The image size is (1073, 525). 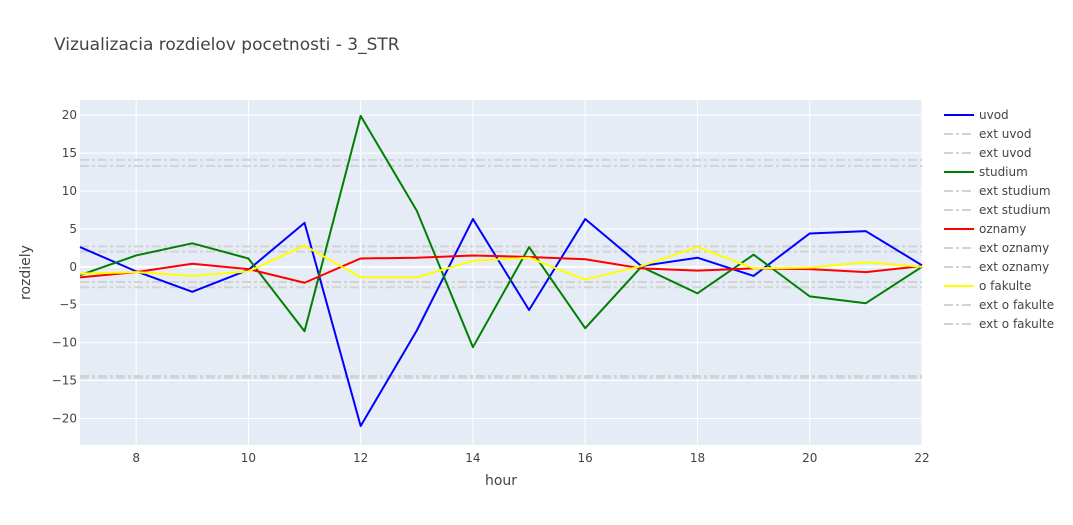 I want to click on x-axis-title: hour, so click(x=501, y=481).